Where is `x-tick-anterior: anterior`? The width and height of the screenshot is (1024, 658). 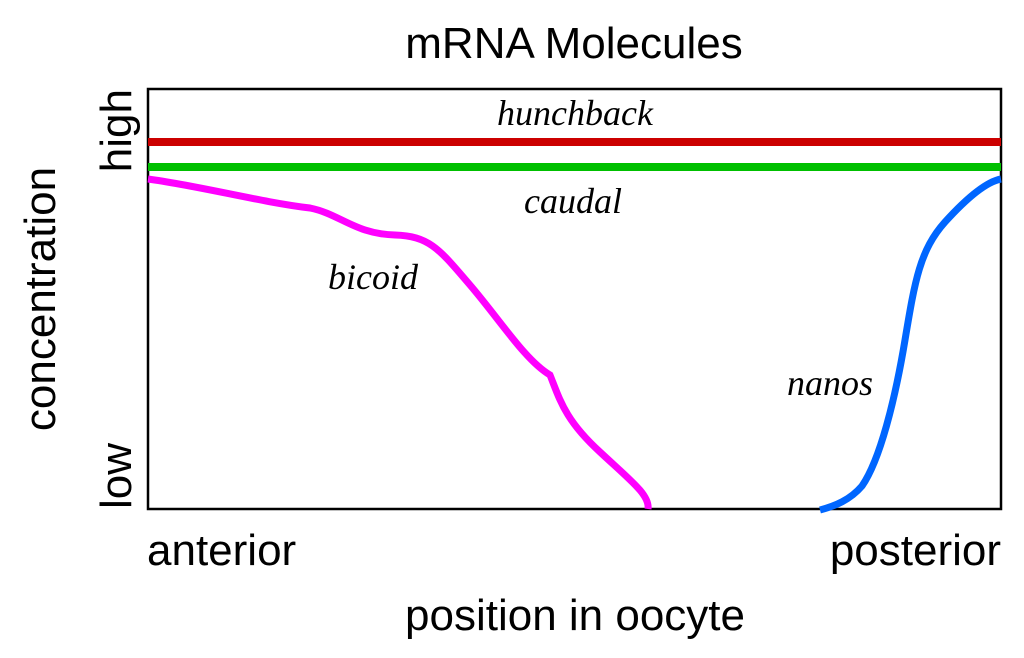
x-tick-anterior: anterior is located at coordinates (221, 550).